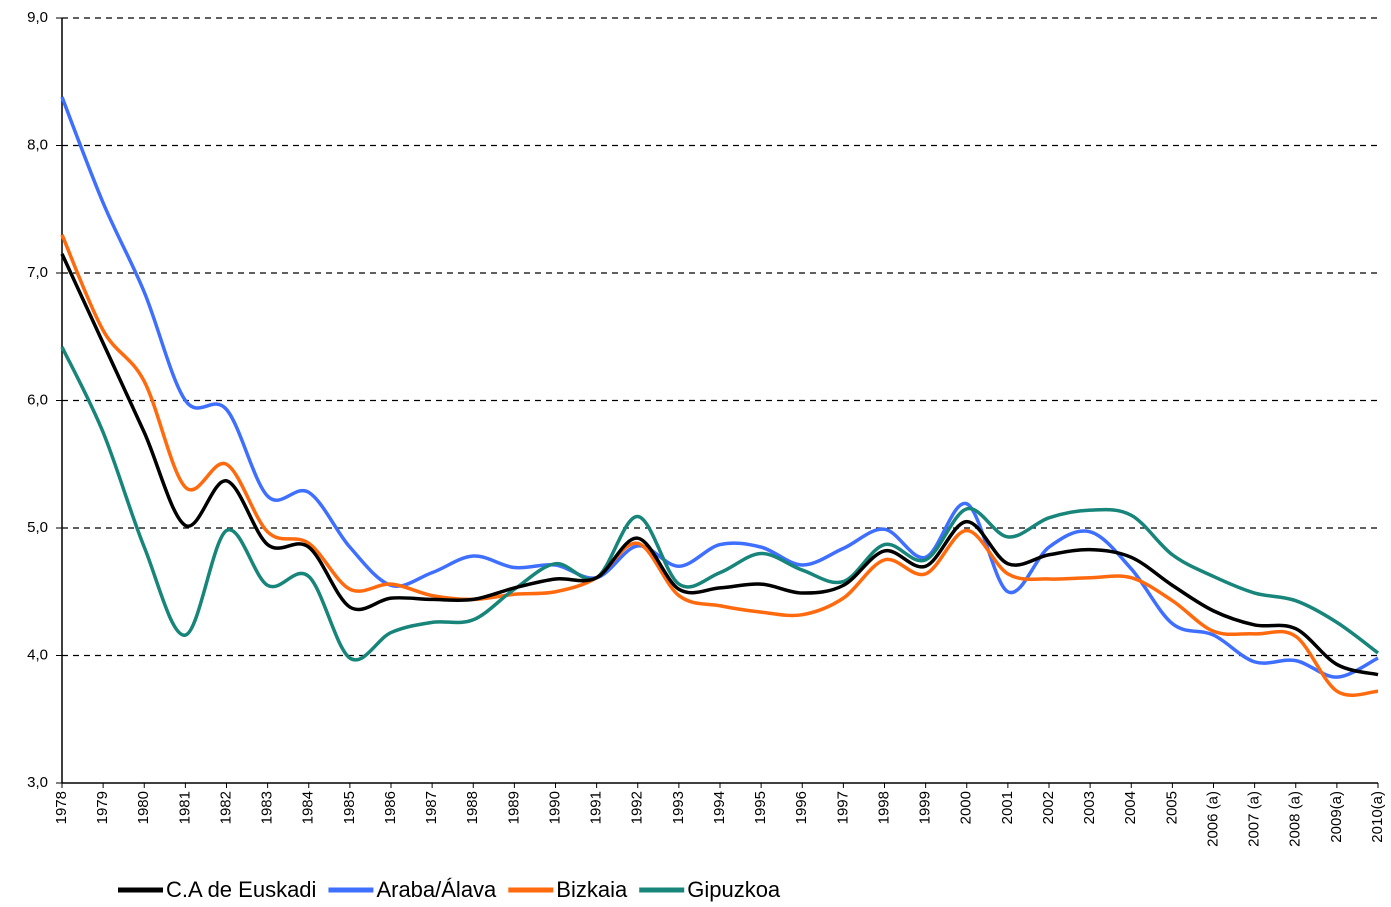 This screenshot has width=1391, height=907. I want to click on x-tick-label: 2008 (a), so click(1295, 819).